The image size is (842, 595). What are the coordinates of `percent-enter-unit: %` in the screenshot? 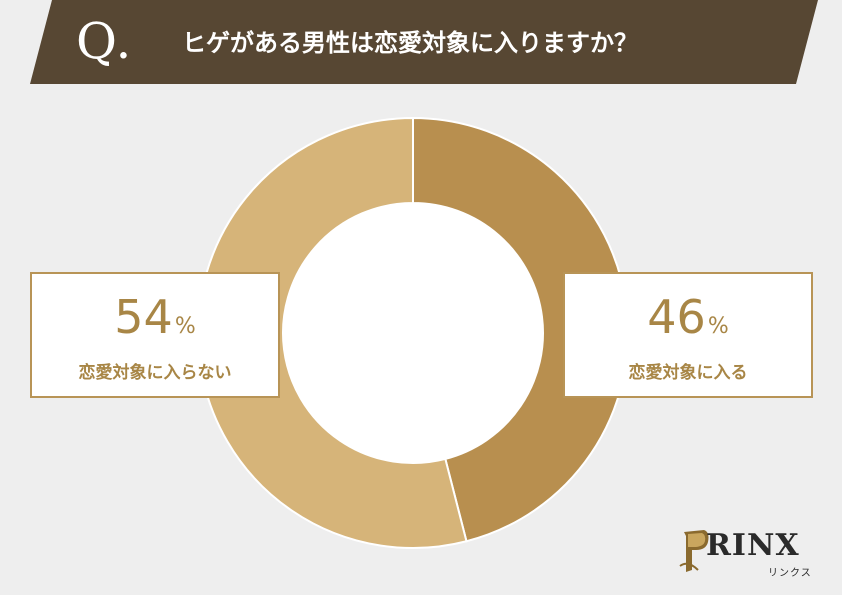 It's located at (718, 326).